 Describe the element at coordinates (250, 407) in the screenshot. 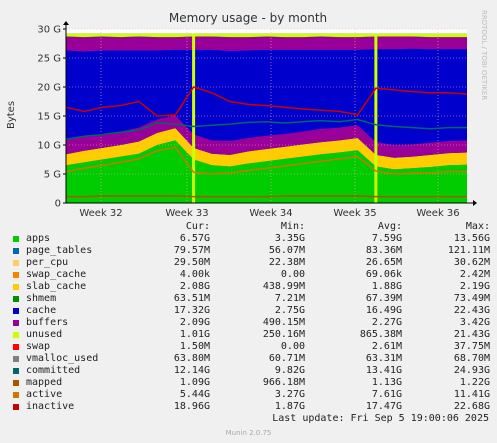

I see `legend-row: inactive 18.96G 1.87G 17.47G 22.68G` at that location.